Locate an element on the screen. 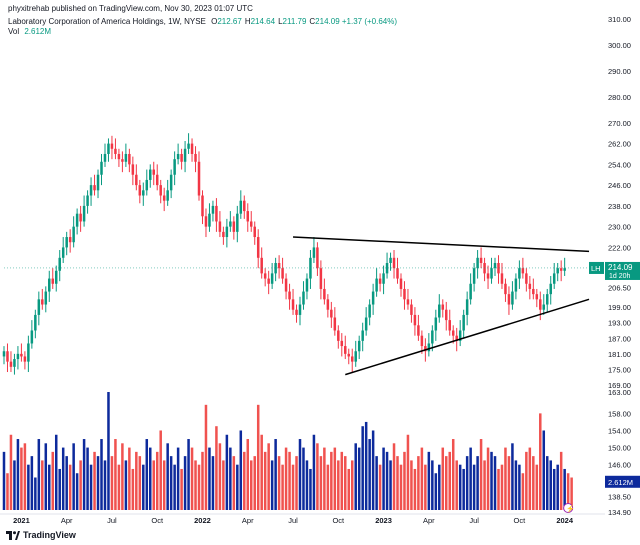 The image size is (640, 545). volume-badge is located at coordinates (622, 481).